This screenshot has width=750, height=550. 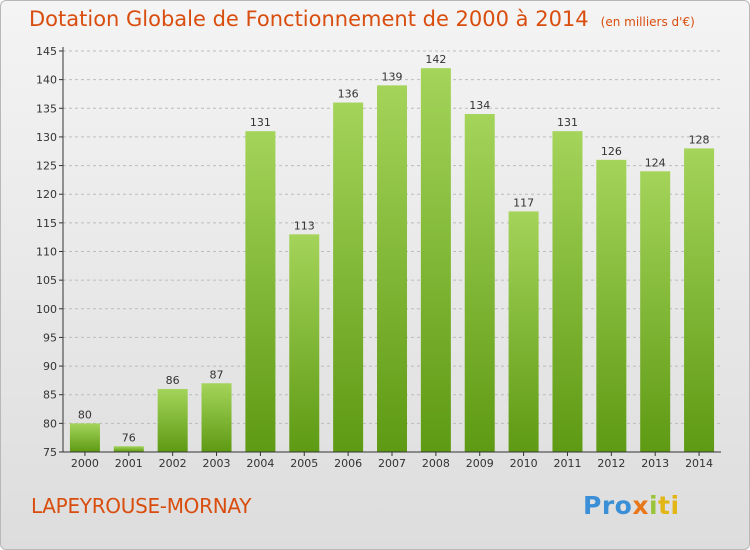 What do you see at coordinates (46, 80) in the screenshot?
I see `y-tick-label: 140` at bounding box center [46, 80].